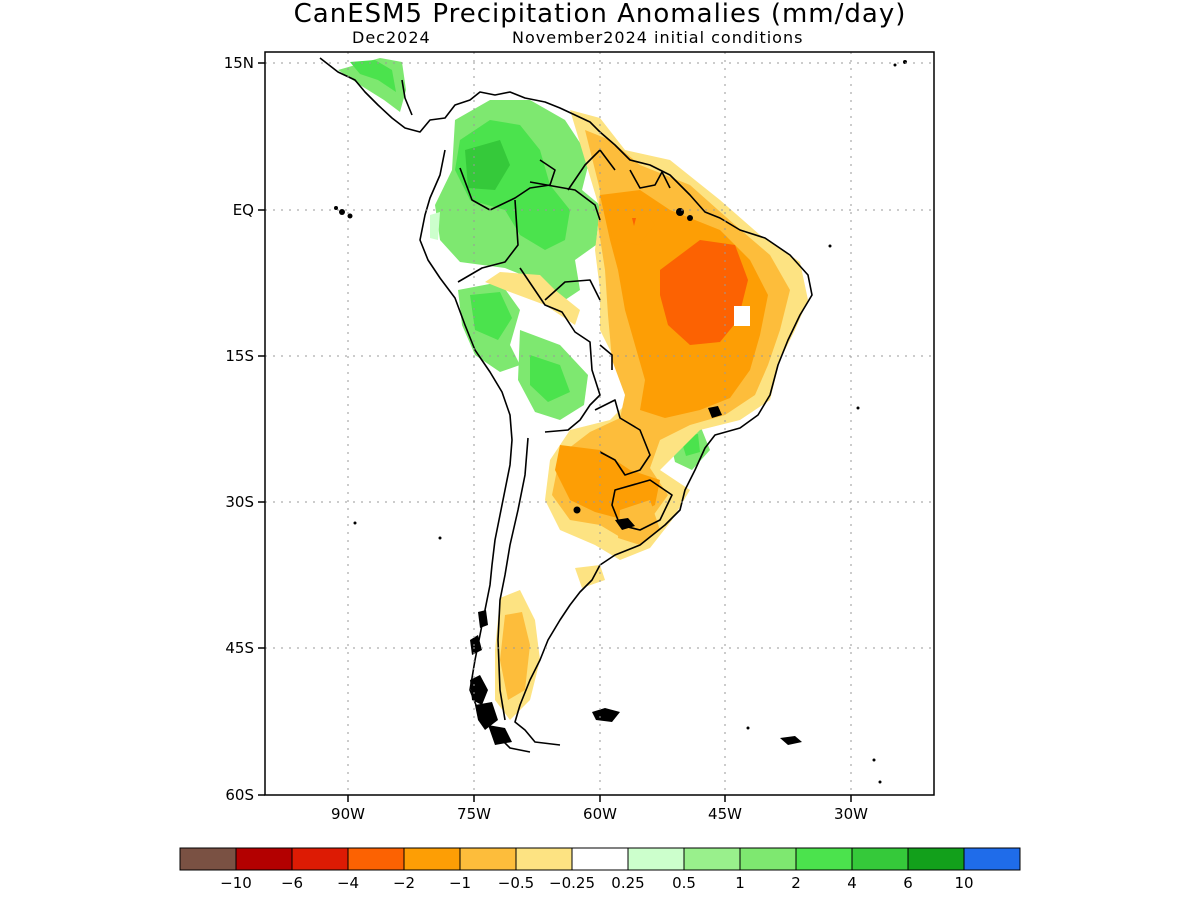 The image size is (1200, 900). I want to click on lon-label-90w: 90W, so click(348, 814).